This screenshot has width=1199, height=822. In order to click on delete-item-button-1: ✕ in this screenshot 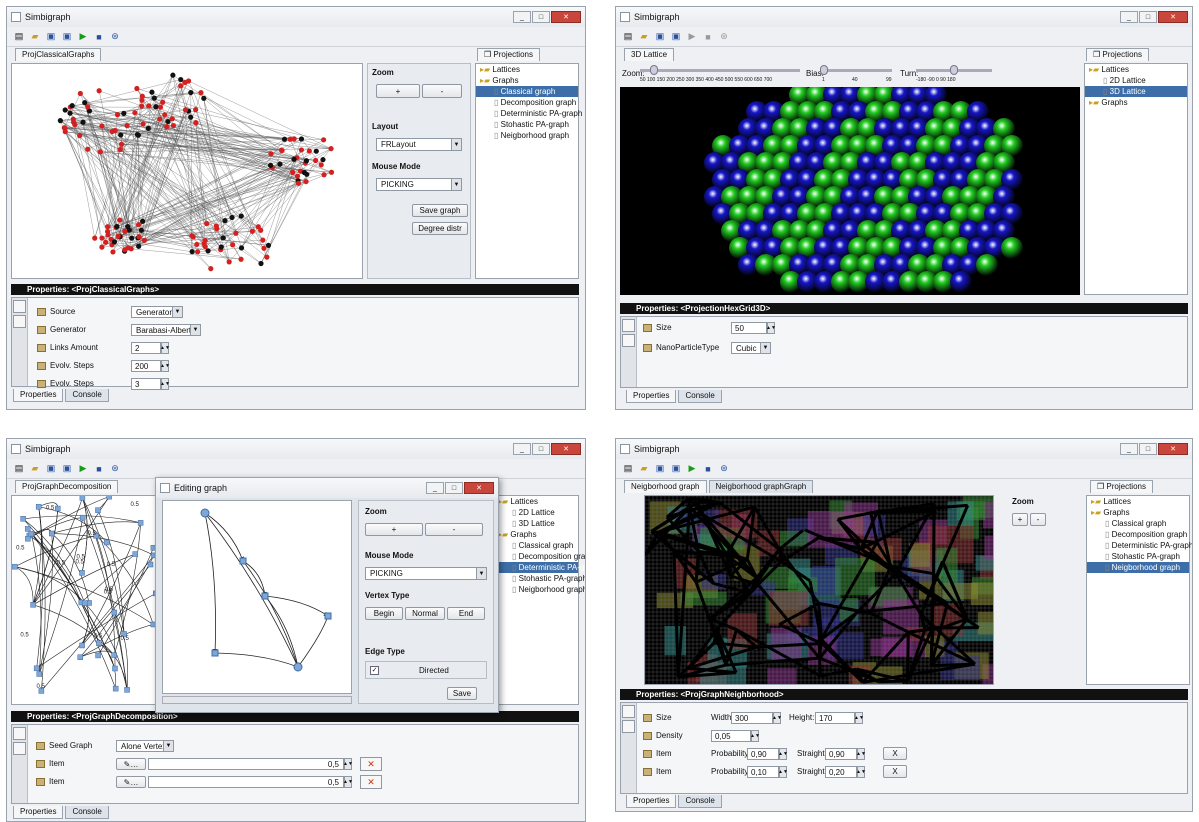, I will do `click(371, 764)`.